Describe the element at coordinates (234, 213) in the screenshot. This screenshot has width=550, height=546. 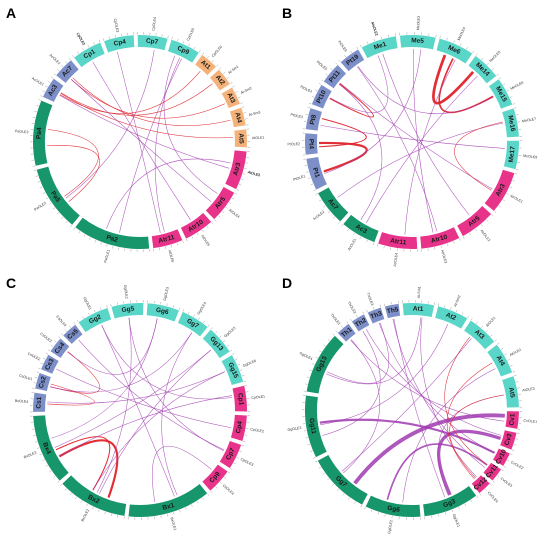
I see `gene-label: AtOLE4` at that location.